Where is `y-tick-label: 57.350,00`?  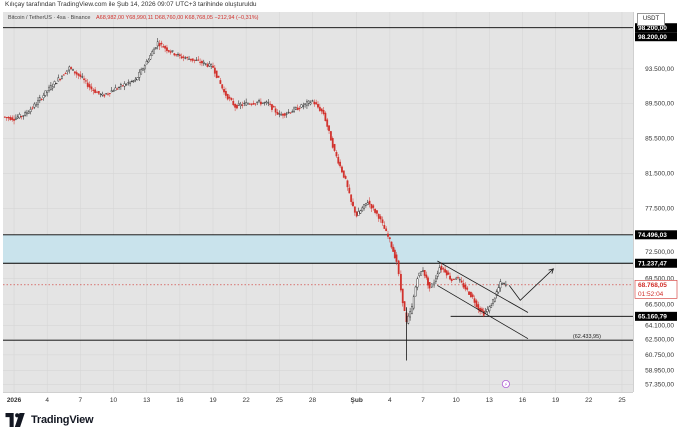 y-tick-label: 57.350,00 is located at coordinates (659, 385).